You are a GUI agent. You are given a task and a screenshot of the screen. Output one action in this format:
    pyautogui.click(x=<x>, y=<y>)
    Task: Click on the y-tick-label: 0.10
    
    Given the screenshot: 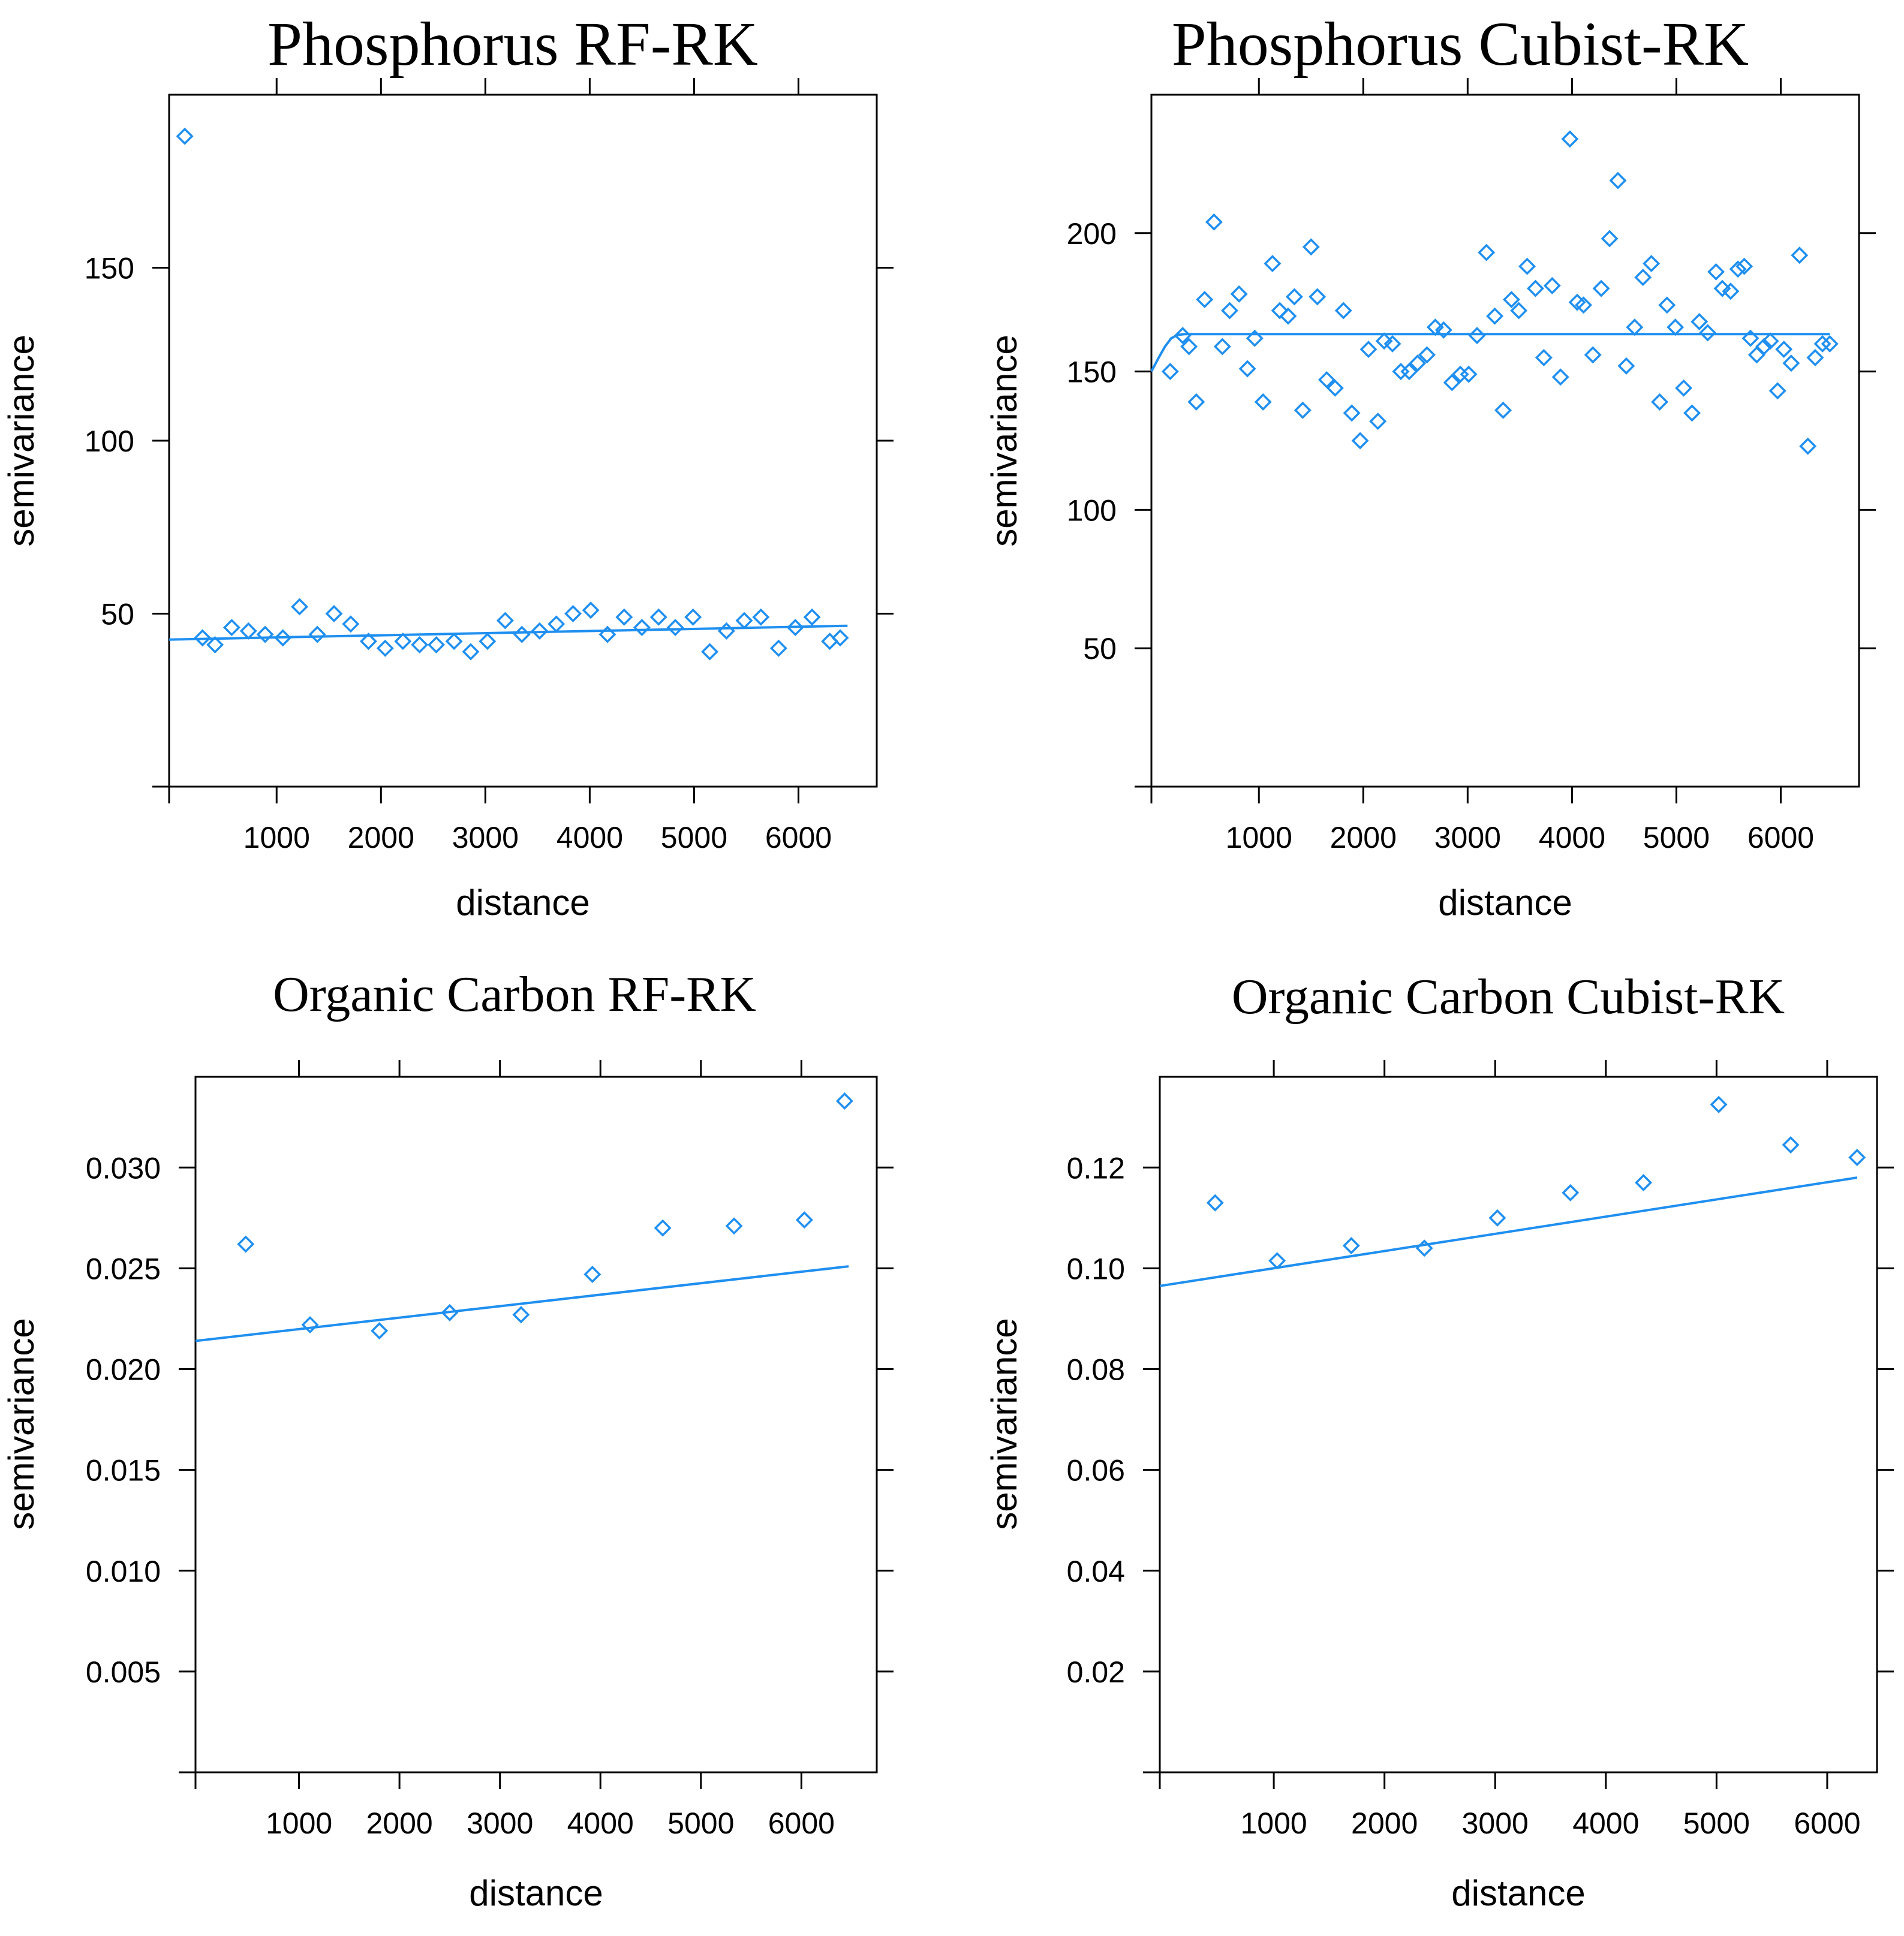 What is the action you would take?
    pyautogui.click(x=1096, y=1268)
    